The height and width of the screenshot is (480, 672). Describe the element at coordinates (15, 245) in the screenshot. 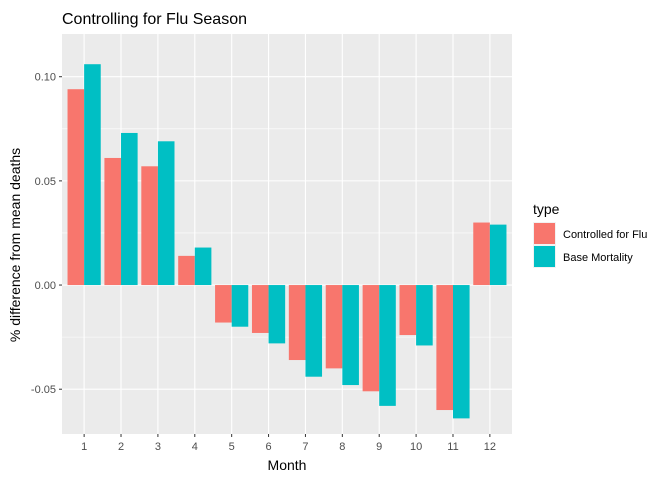

I see `y-axis-title: % difference from mean deaths` at that location.